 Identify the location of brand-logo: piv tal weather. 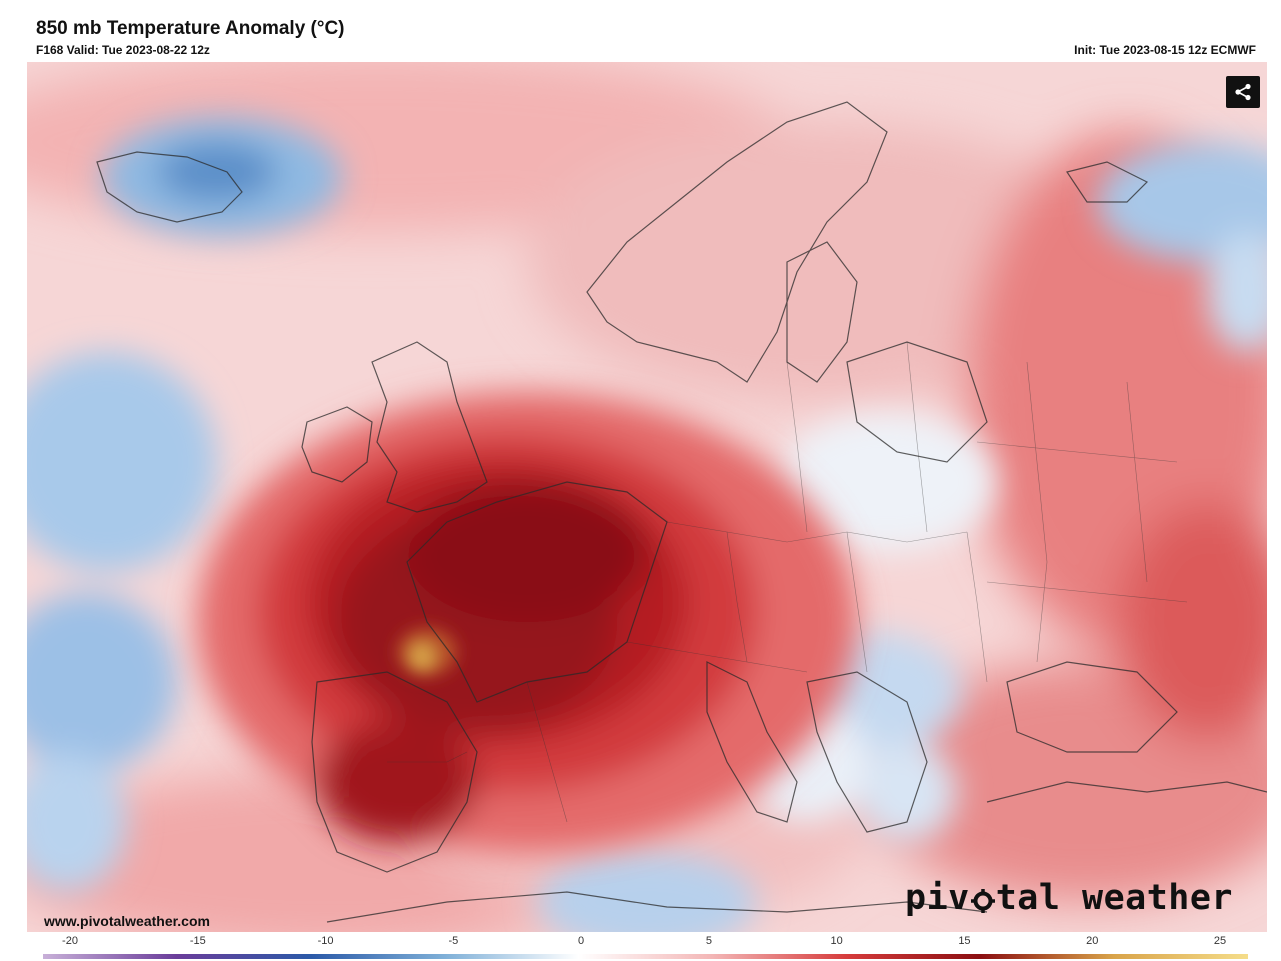
(1069, 898).